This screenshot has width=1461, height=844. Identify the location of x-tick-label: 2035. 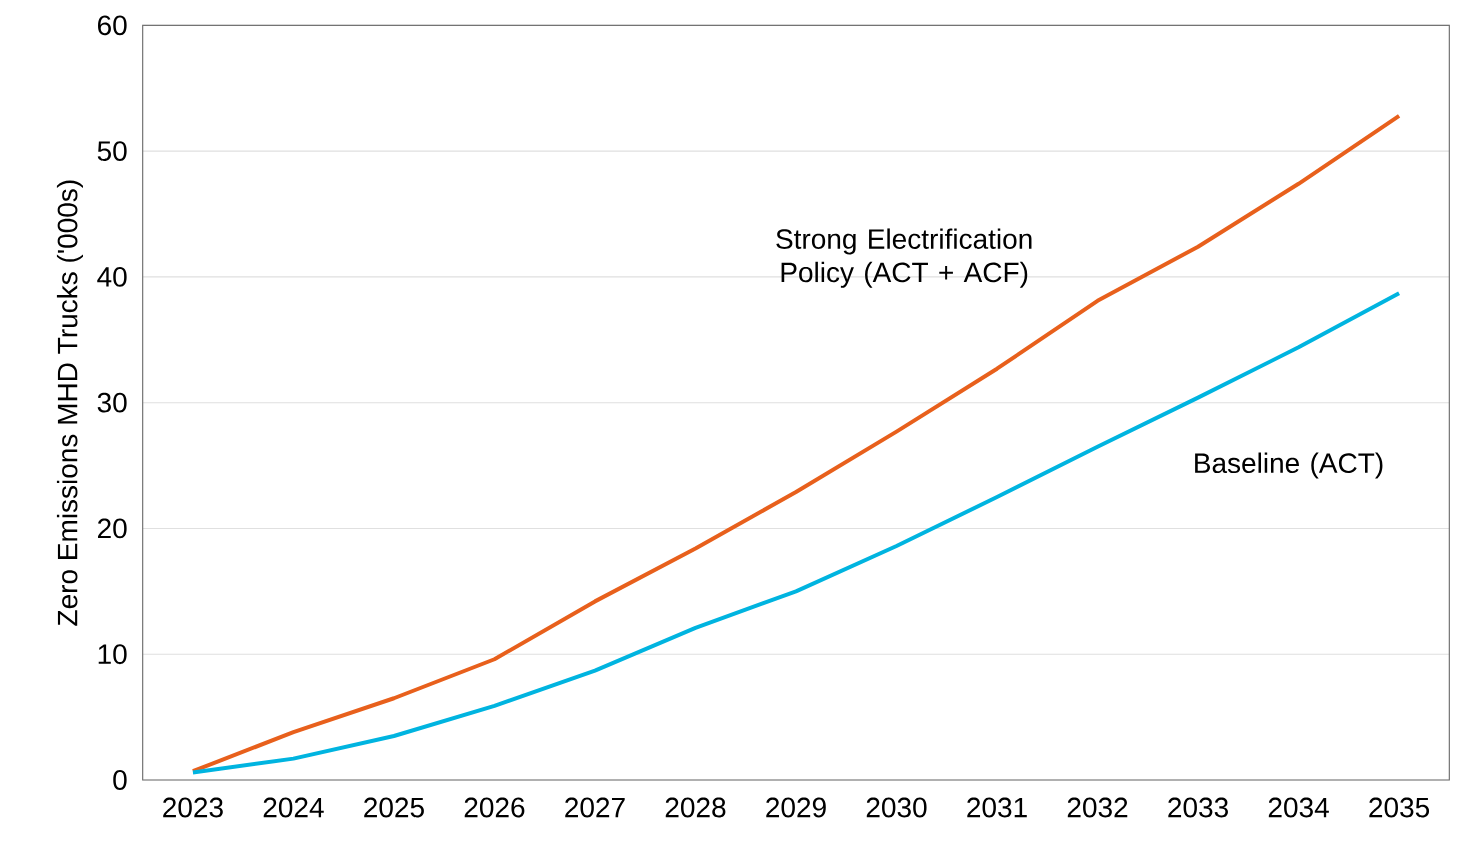
(1399, 807).